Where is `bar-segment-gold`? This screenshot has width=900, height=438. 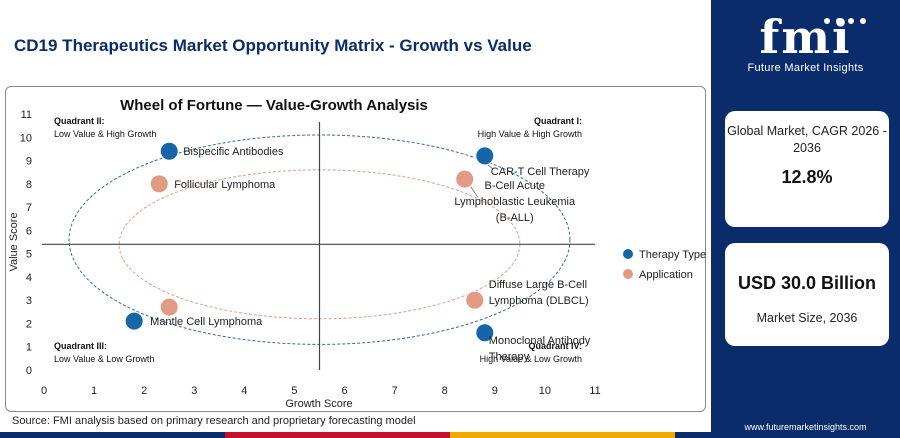
bar-segment-gold is located at coordinates (562, 435).